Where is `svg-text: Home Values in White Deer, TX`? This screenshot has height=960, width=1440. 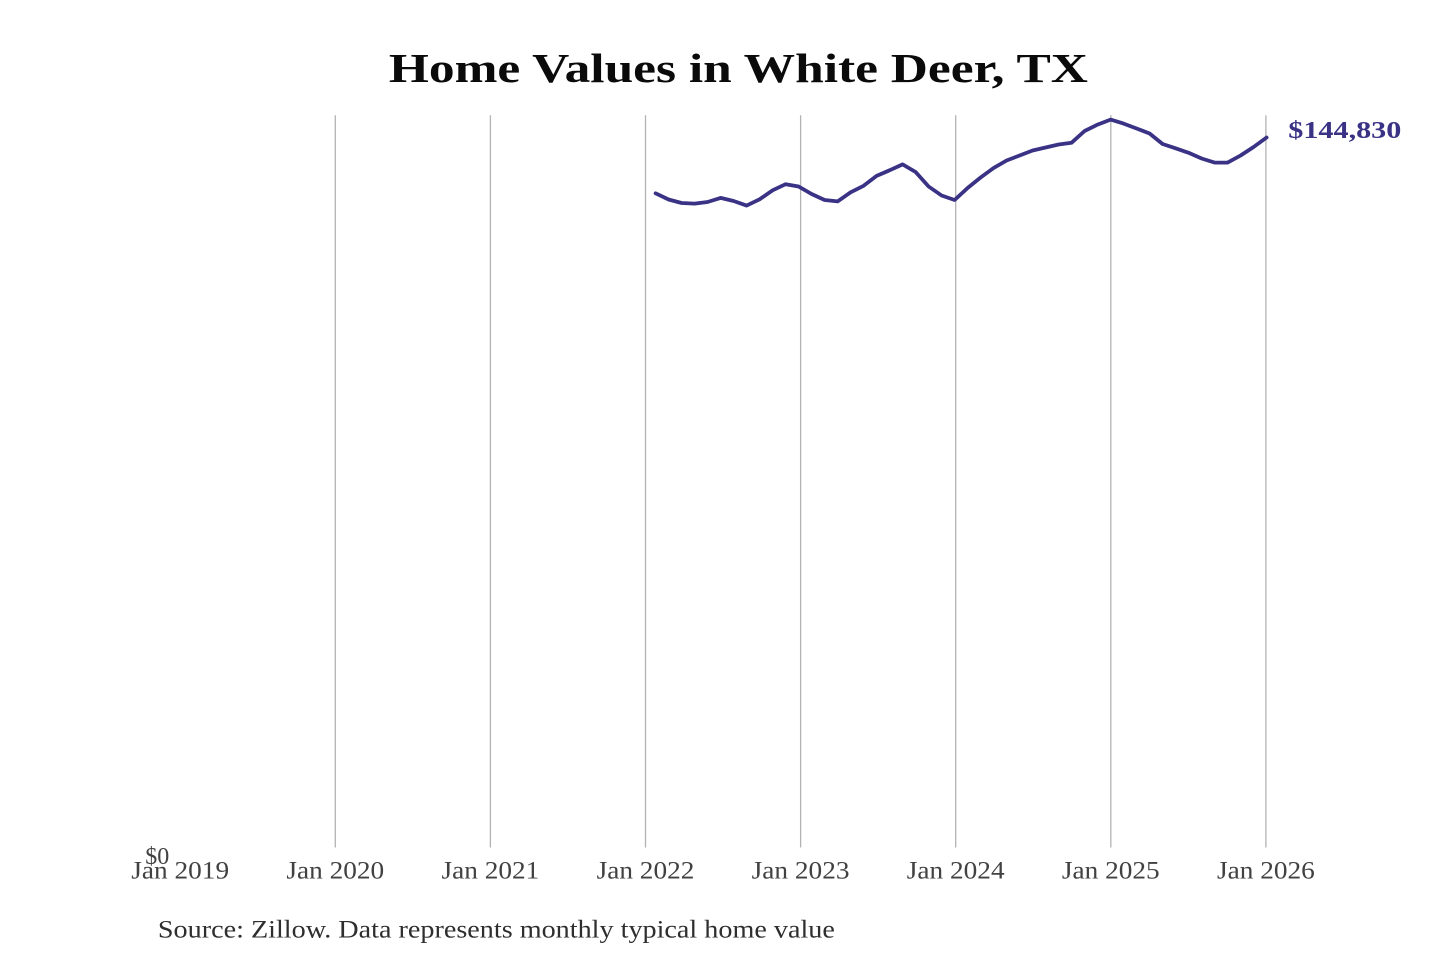
svg-text: Home Values in White Deer, TX is located at coordinates (738, 68).